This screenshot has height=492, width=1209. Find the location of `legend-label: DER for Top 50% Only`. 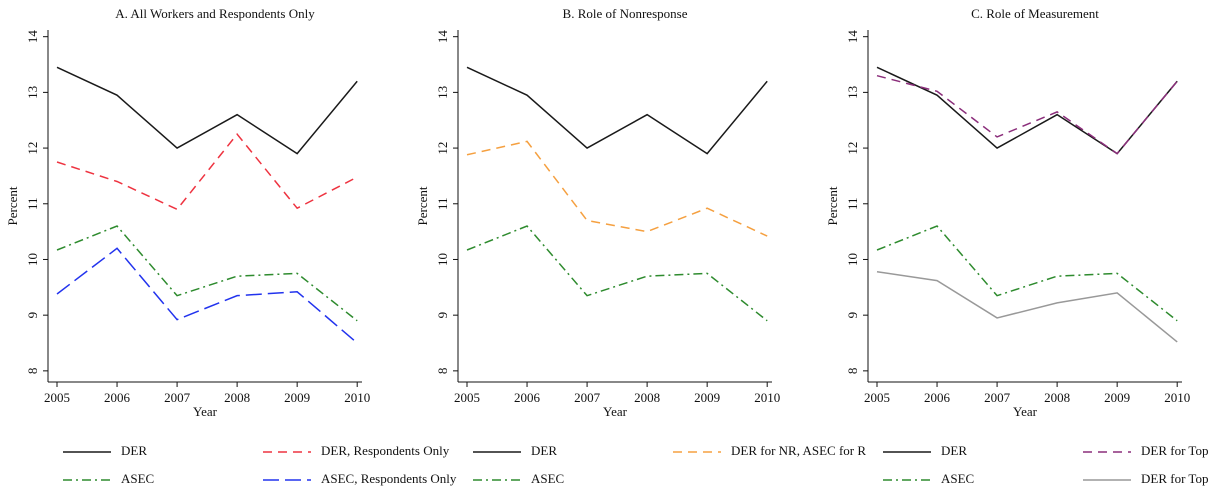

legend-label: DER for Top 50% Only is located at coordinates (1175, 450).